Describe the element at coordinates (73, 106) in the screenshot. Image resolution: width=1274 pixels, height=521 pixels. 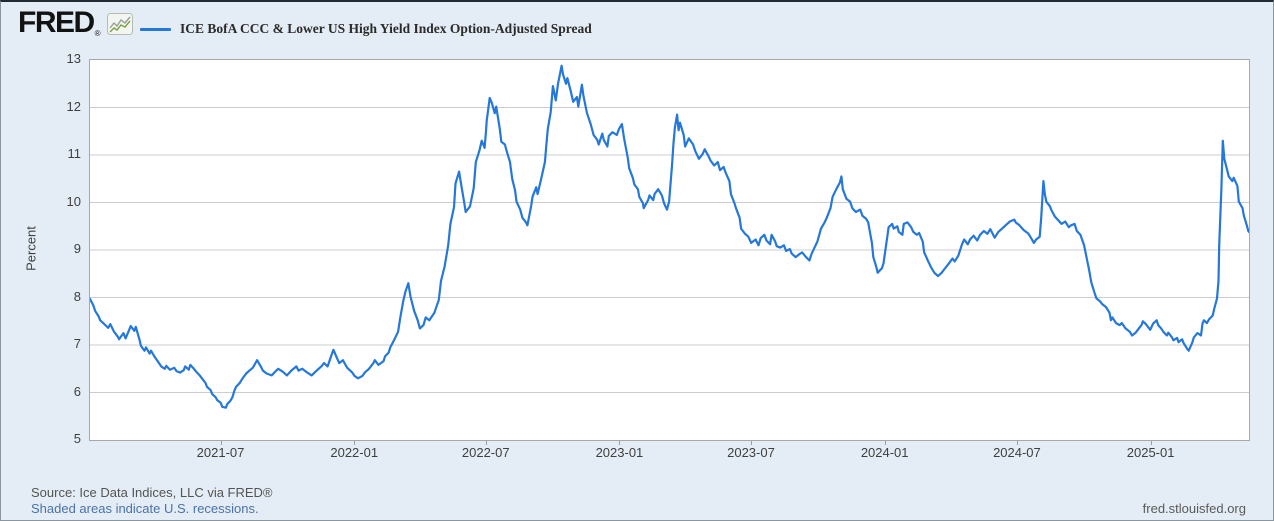
I see `y-tick-label: 12` at that location.